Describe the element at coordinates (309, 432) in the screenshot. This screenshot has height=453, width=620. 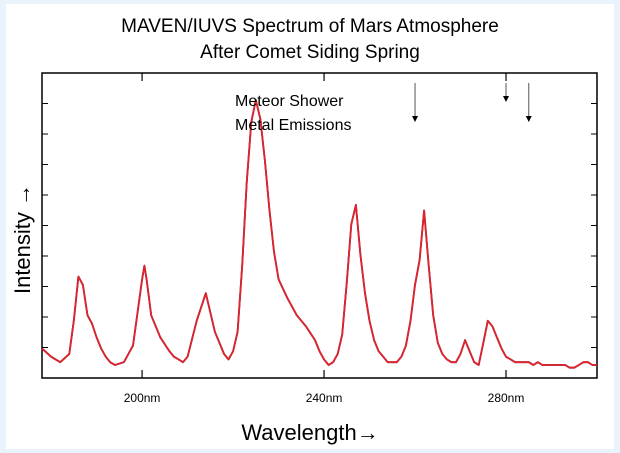
I see `x-axis-label: Wavelength→` at that location.